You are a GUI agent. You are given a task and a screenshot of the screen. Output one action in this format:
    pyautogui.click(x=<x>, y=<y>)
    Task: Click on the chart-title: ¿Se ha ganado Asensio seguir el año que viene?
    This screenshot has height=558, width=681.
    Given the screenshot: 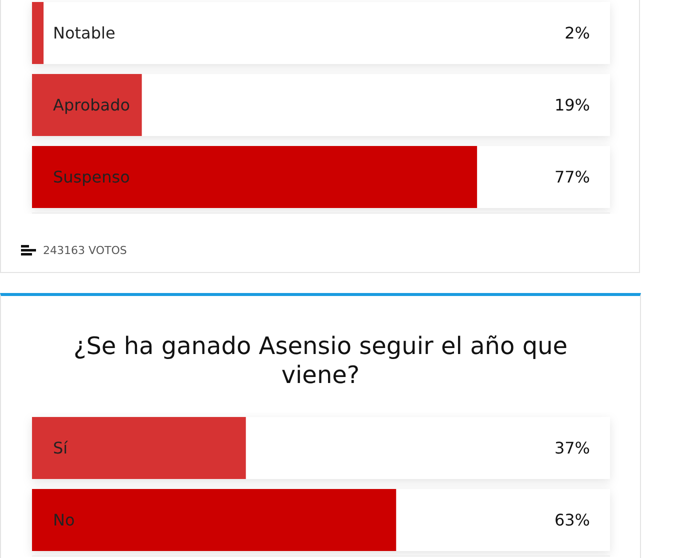 What is the action you would take?
    pyautogui.click(x=320, y=361)
    